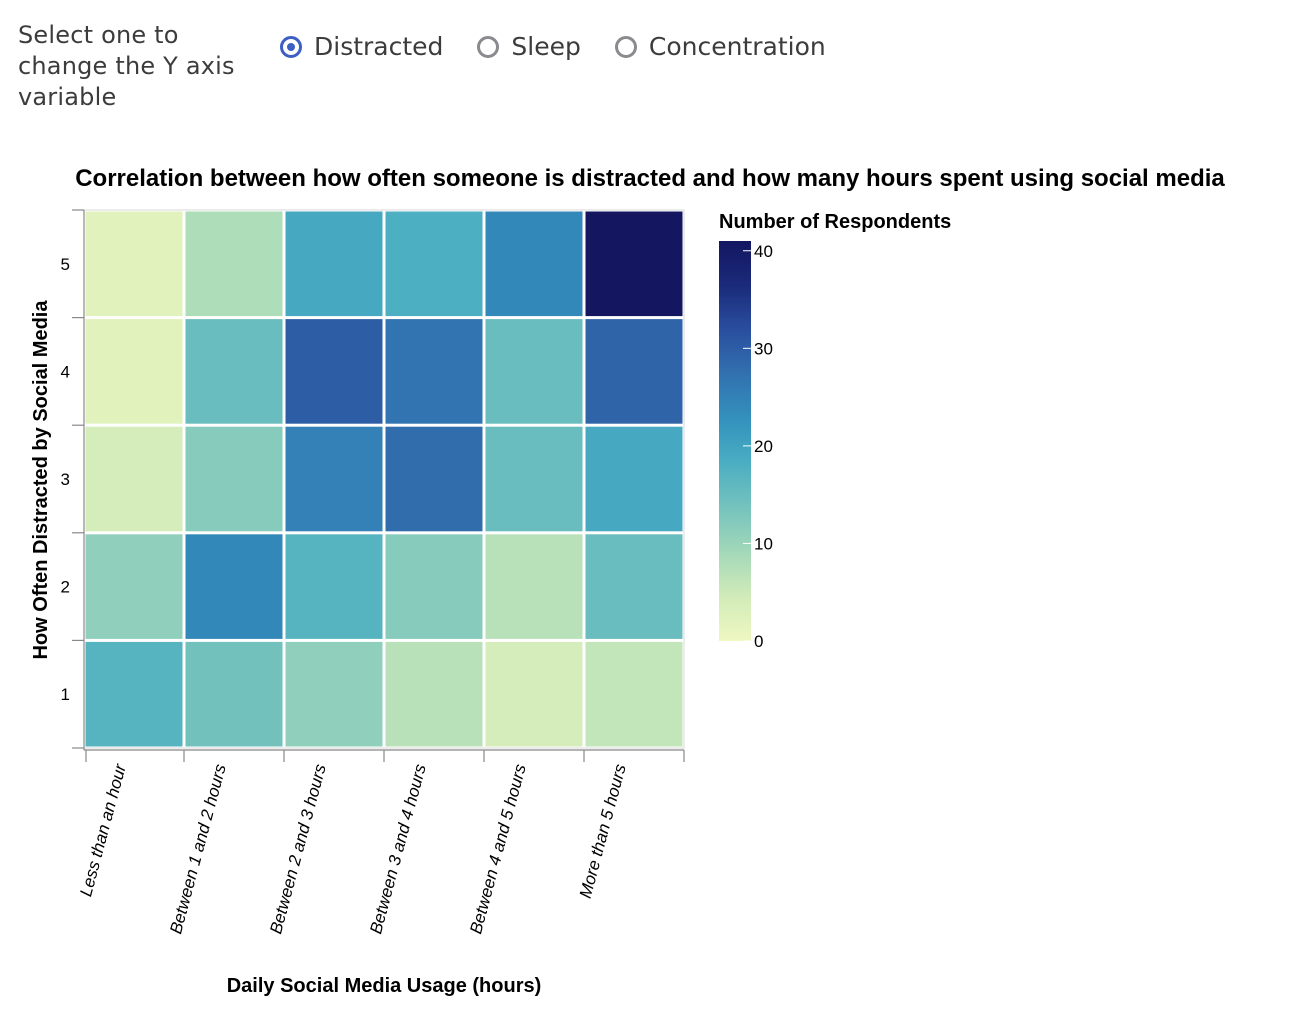  Describe the element at coordinates (763, 251) in the screenshot. I see `legend-tick-label: 40` at that location.